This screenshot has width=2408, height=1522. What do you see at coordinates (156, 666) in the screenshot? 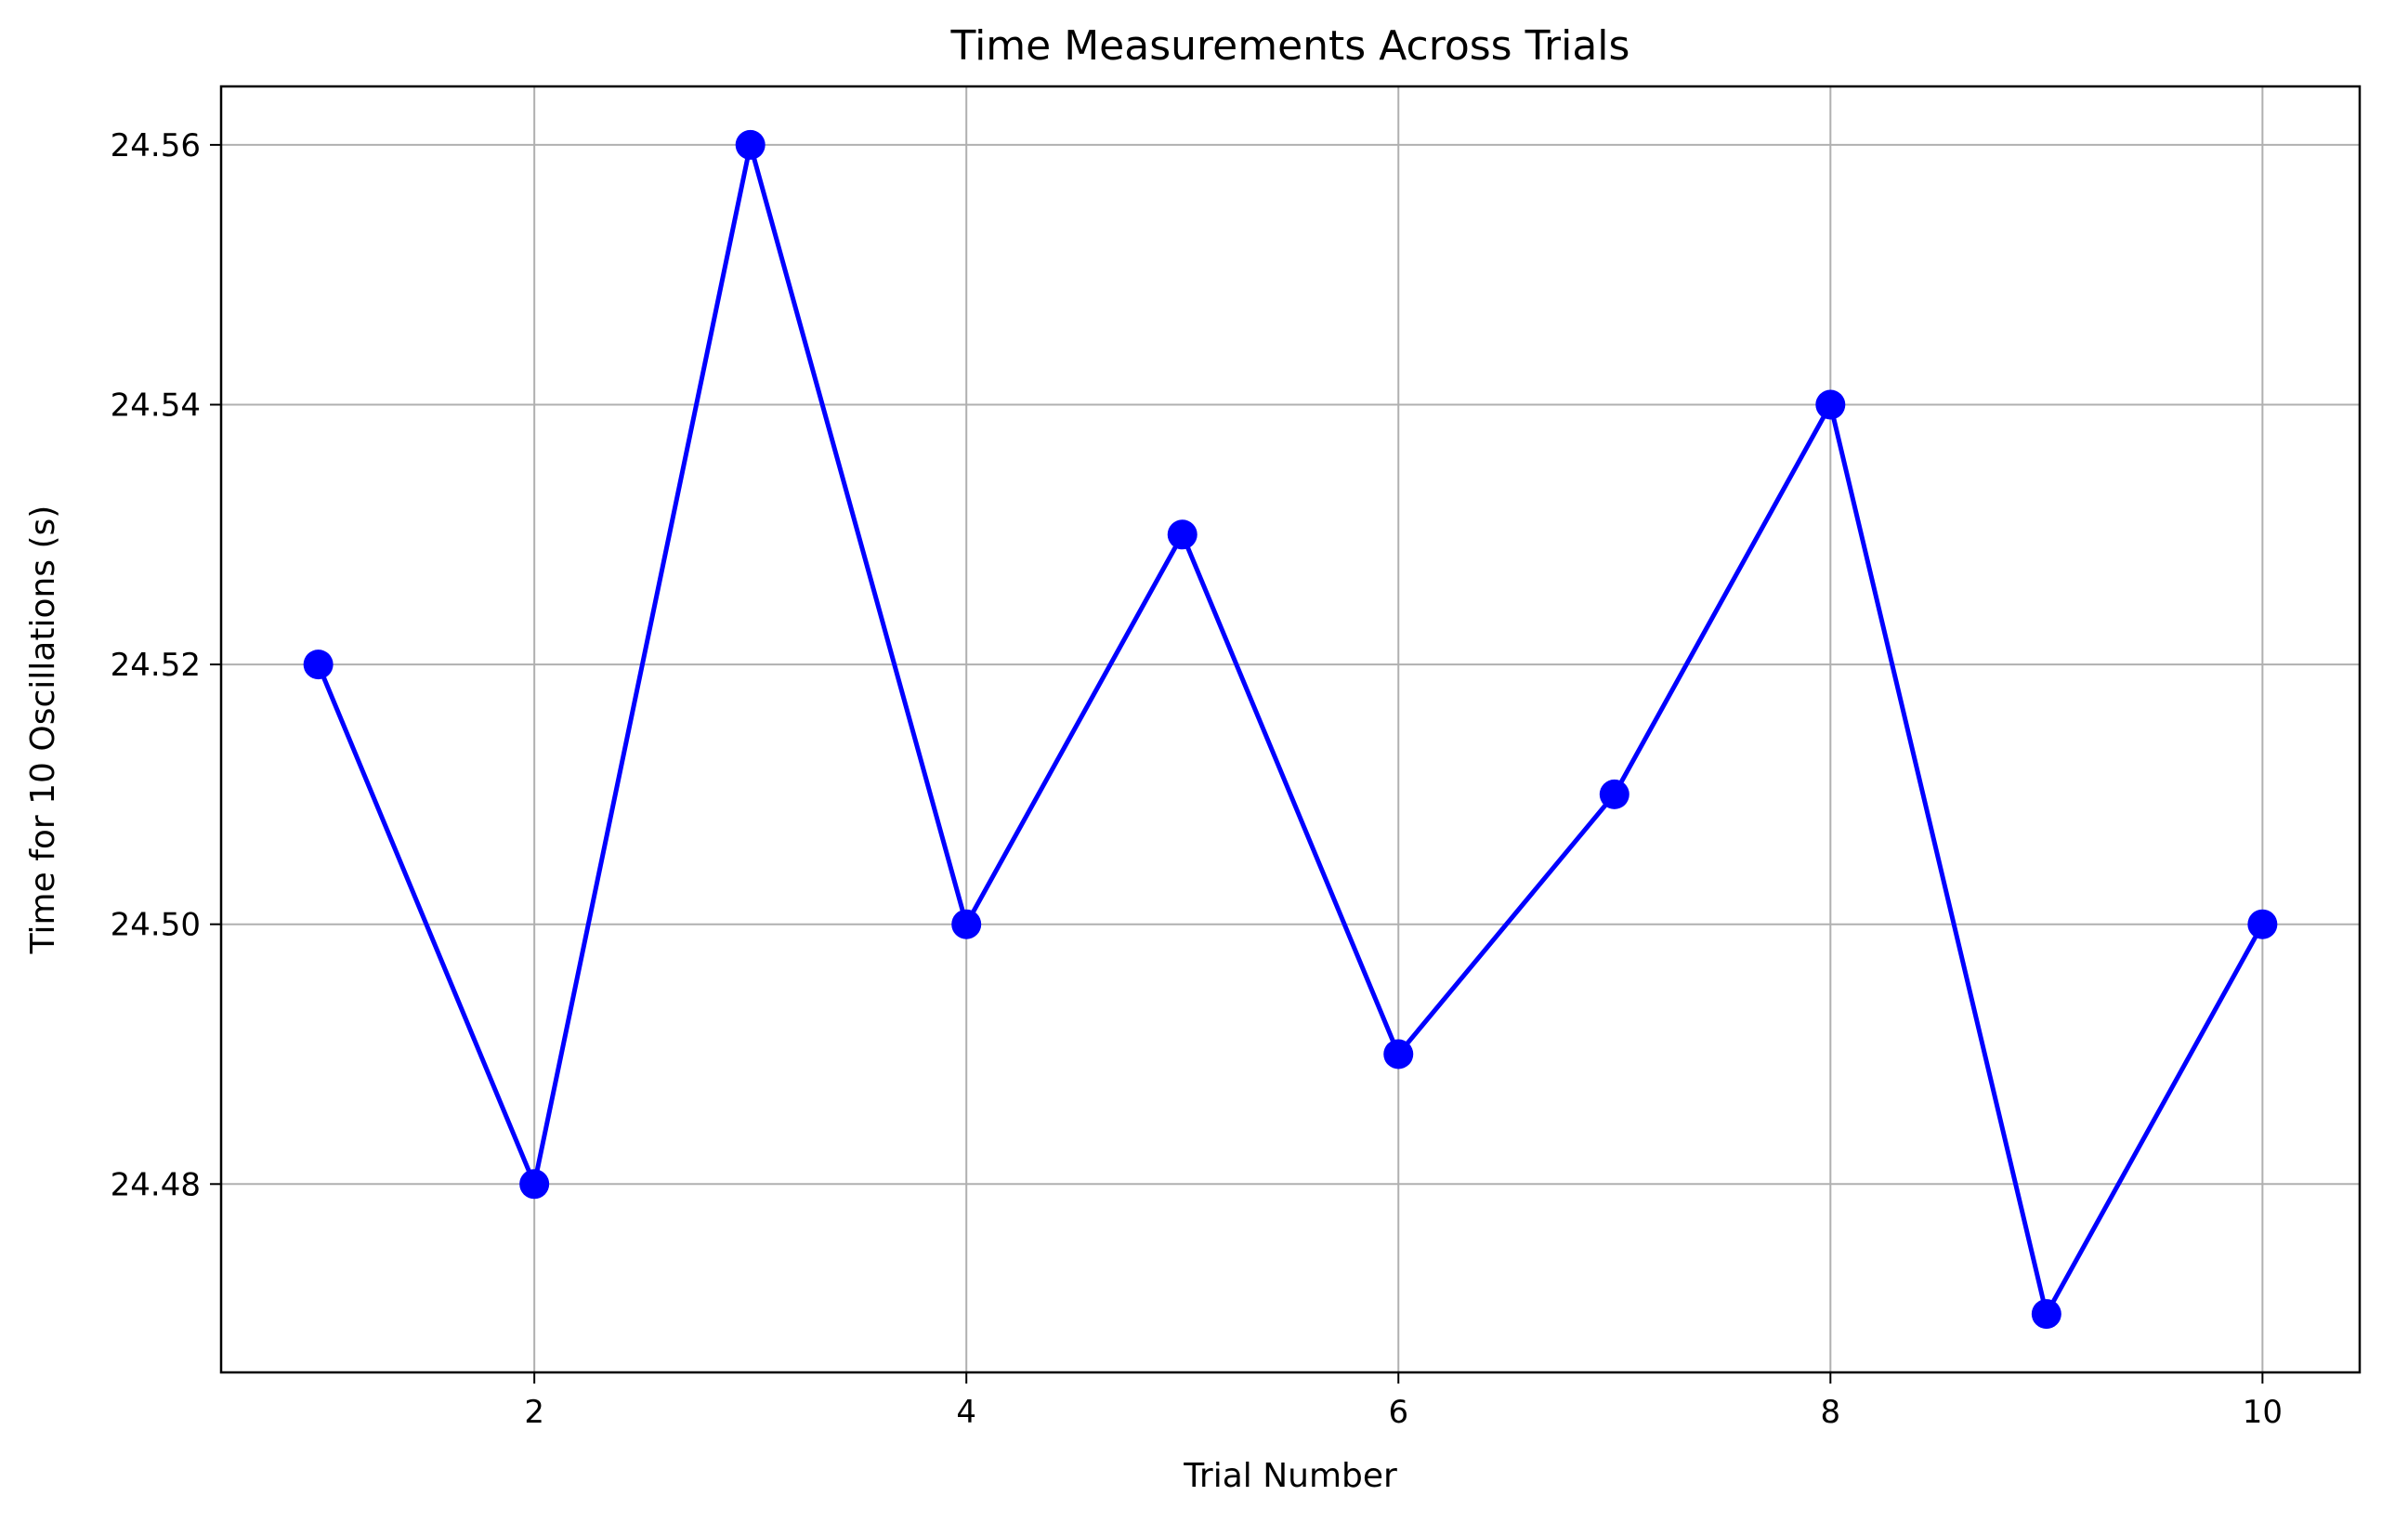
I see `y-tick-label: 24.52` at bounding box center [156, 666].